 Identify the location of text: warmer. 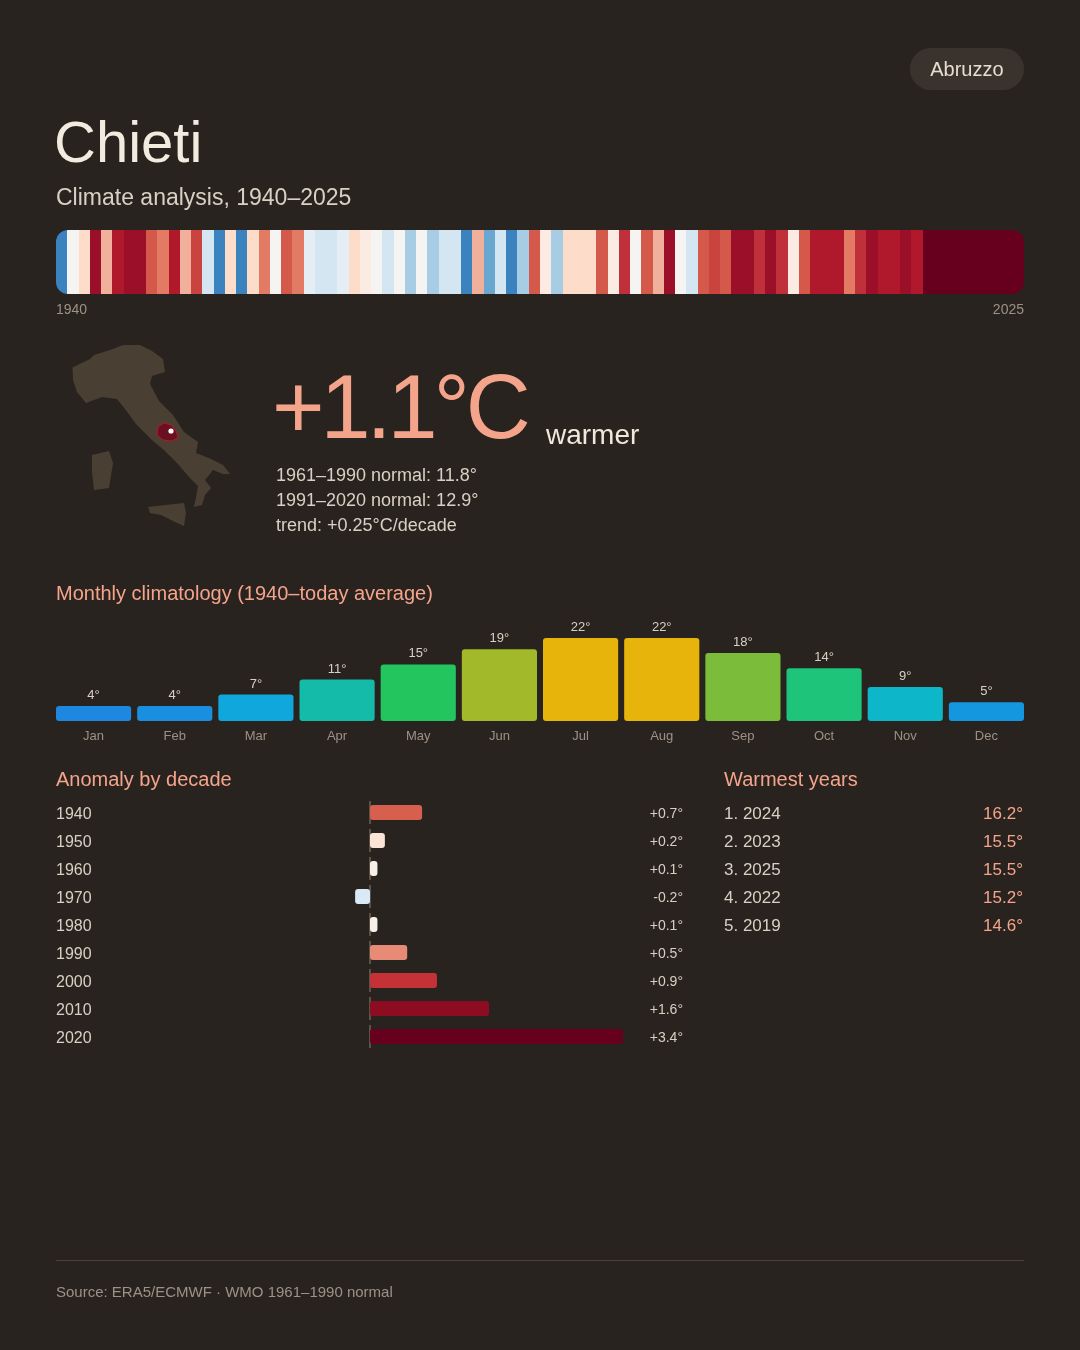
(592, 434).